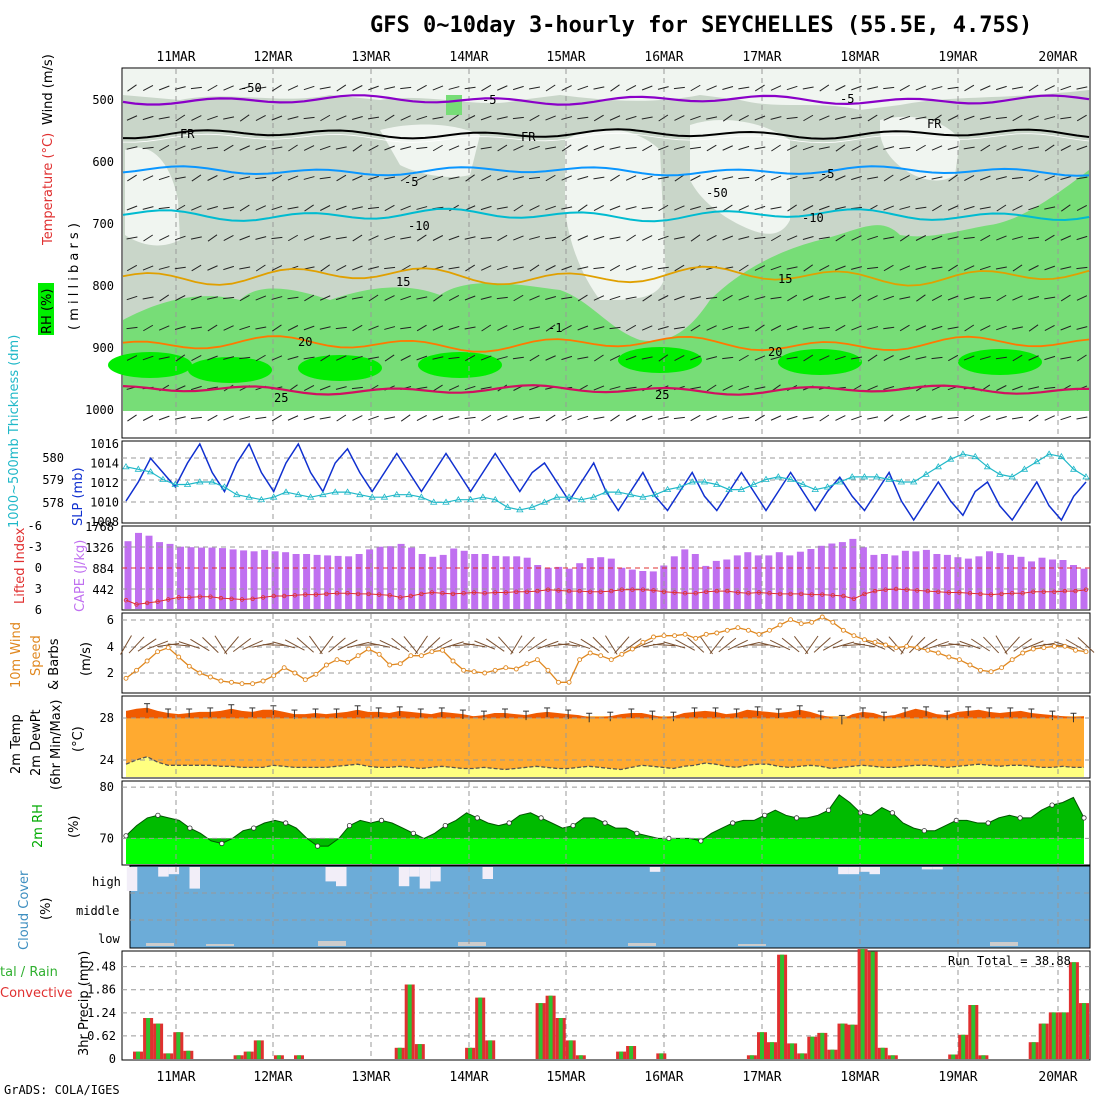  Describe the element at coordinates (610, 907) in the screenshot. I see `cloud-grid` at that location.